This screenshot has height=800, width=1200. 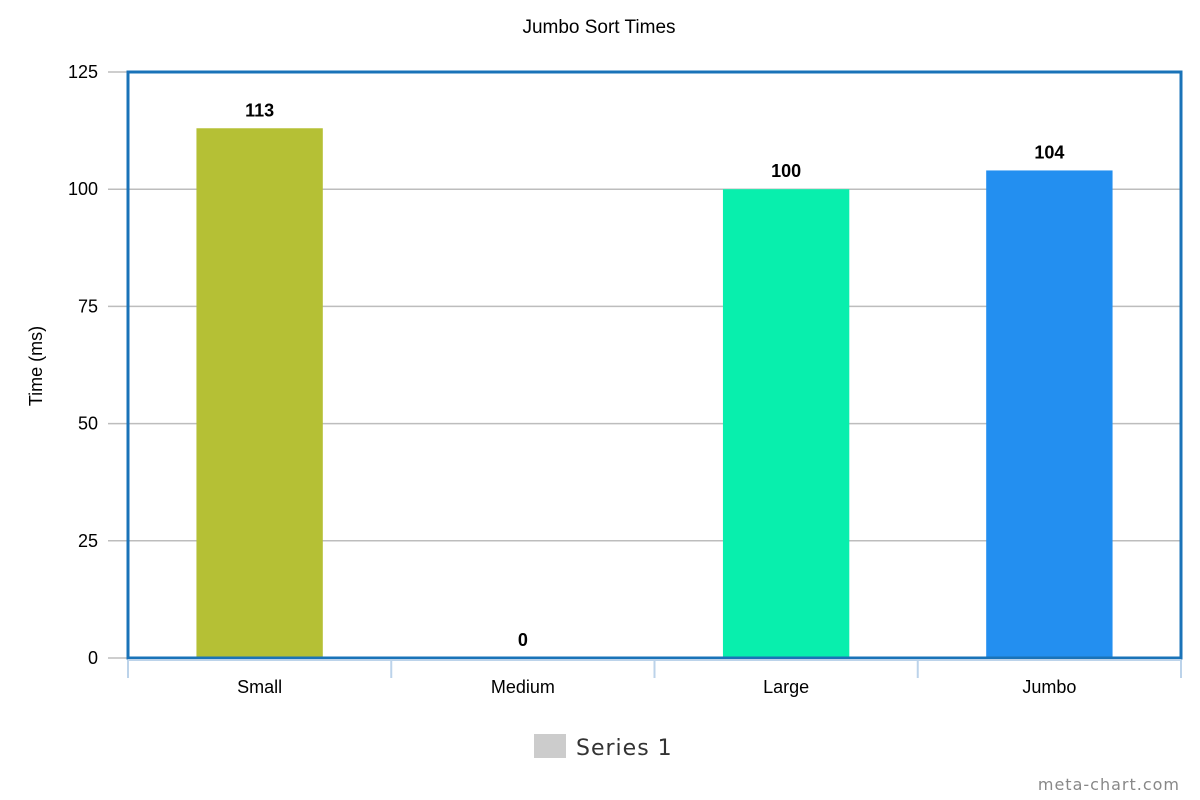 What do you see at coordinates (88, 541) in the screenshot?
I see `y-tick-label: 25` at bounding box center [88, 541].